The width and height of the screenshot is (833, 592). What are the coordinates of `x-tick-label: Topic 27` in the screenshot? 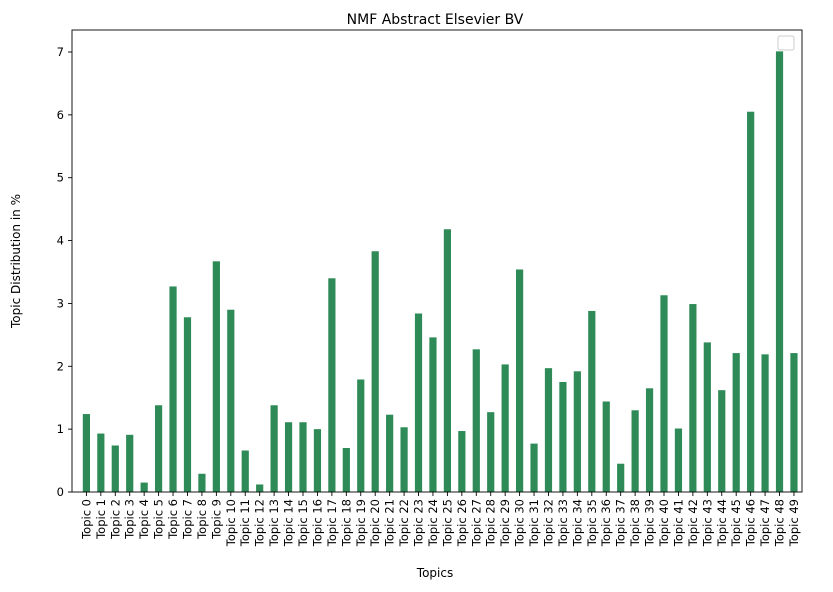 It's located at (476, 523).